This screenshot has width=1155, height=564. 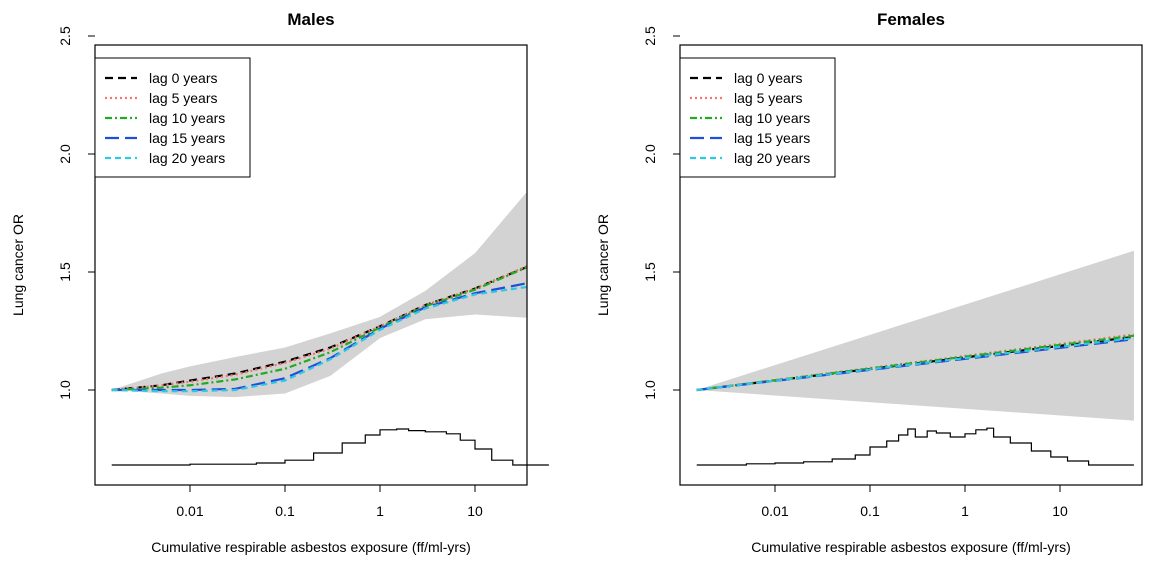 What do you see at coordinates (911, 19) in the screenshot?
I see `chart-title: Females` at bounding box center [911, 19].